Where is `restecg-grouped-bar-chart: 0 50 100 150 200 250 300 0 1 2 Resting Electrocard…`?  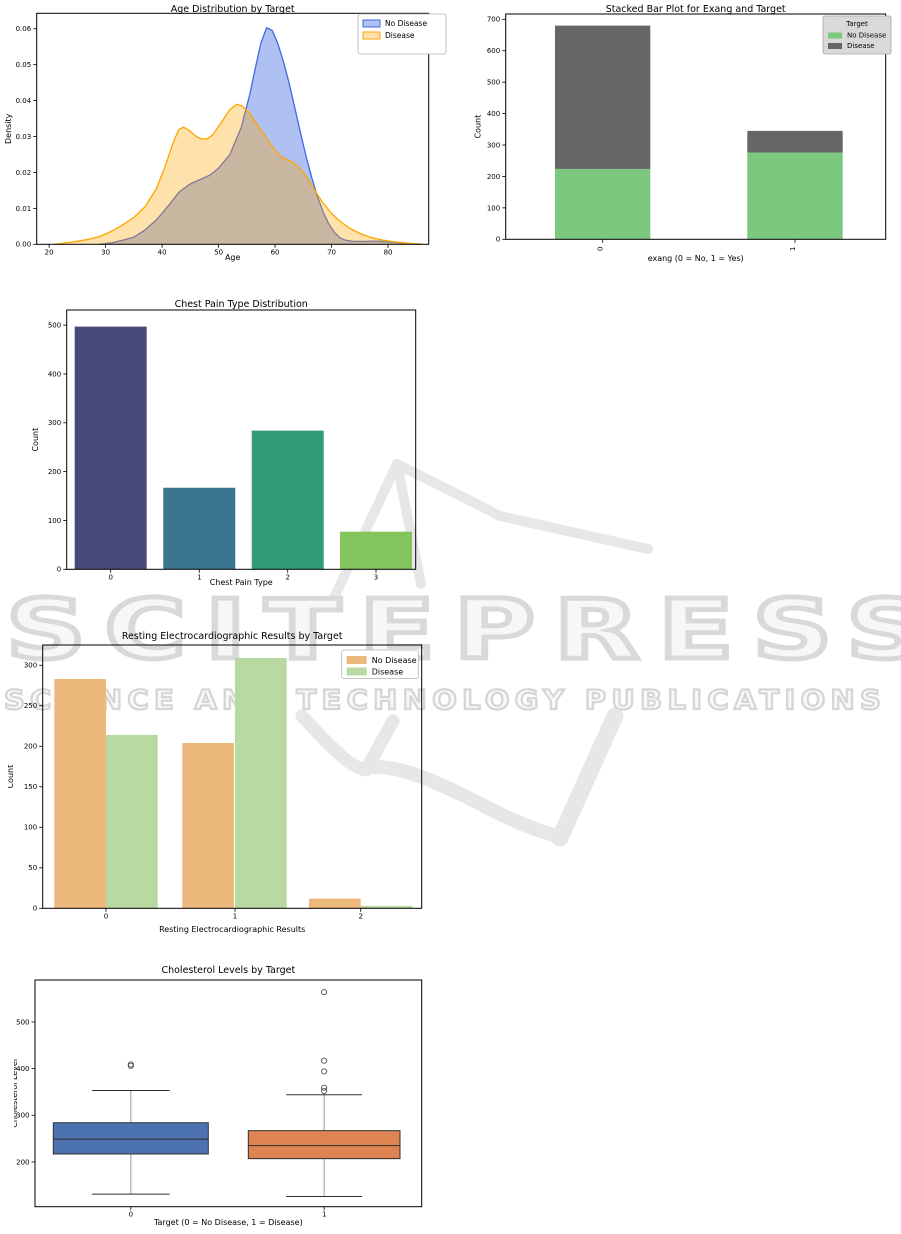
restecg-grouped-bar-chart: 0 50 100 150 200 250 300 0 1 2 Resting Electrocard… is located at coordinates (229, 784).